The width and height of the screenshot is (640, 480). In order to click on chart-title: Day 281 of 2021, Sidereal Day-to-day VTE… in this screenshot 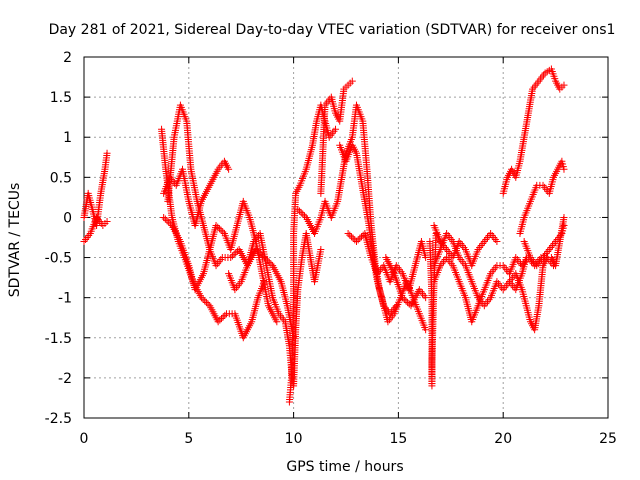, I will do `click(332, 30)`.